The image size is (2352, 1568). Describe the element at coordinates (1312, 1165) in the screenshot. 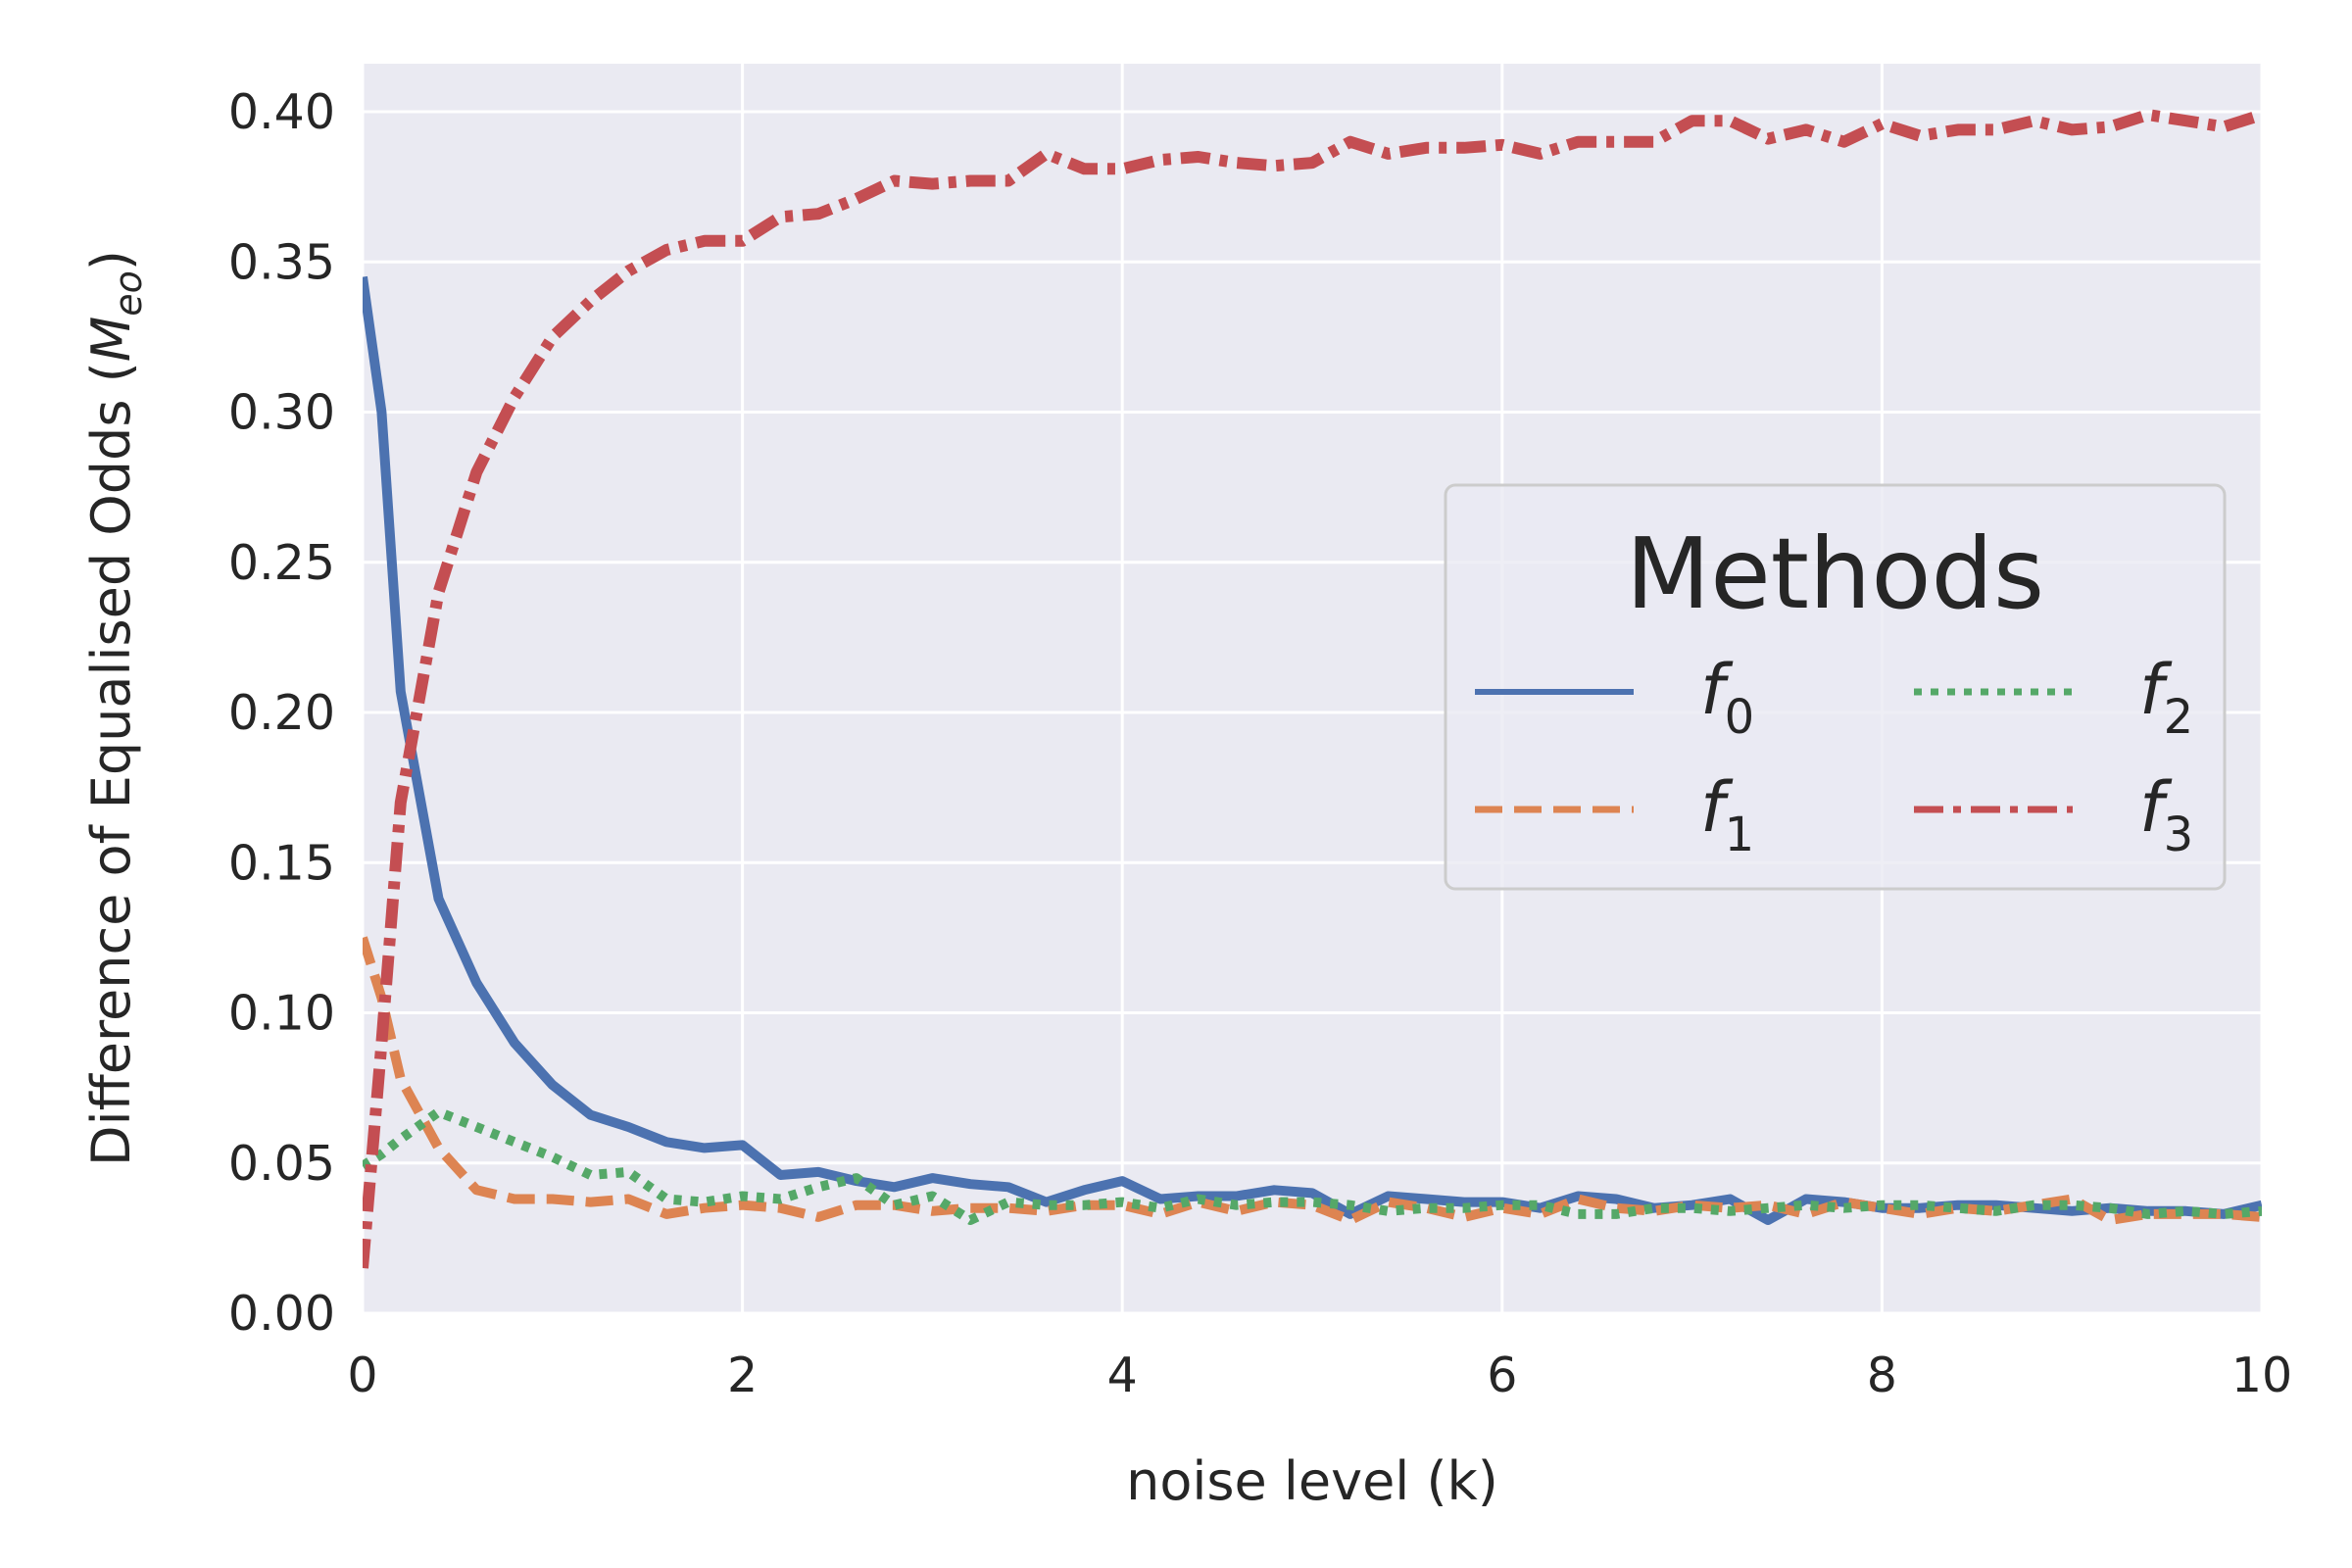

I see `series-line-f2` at that location.